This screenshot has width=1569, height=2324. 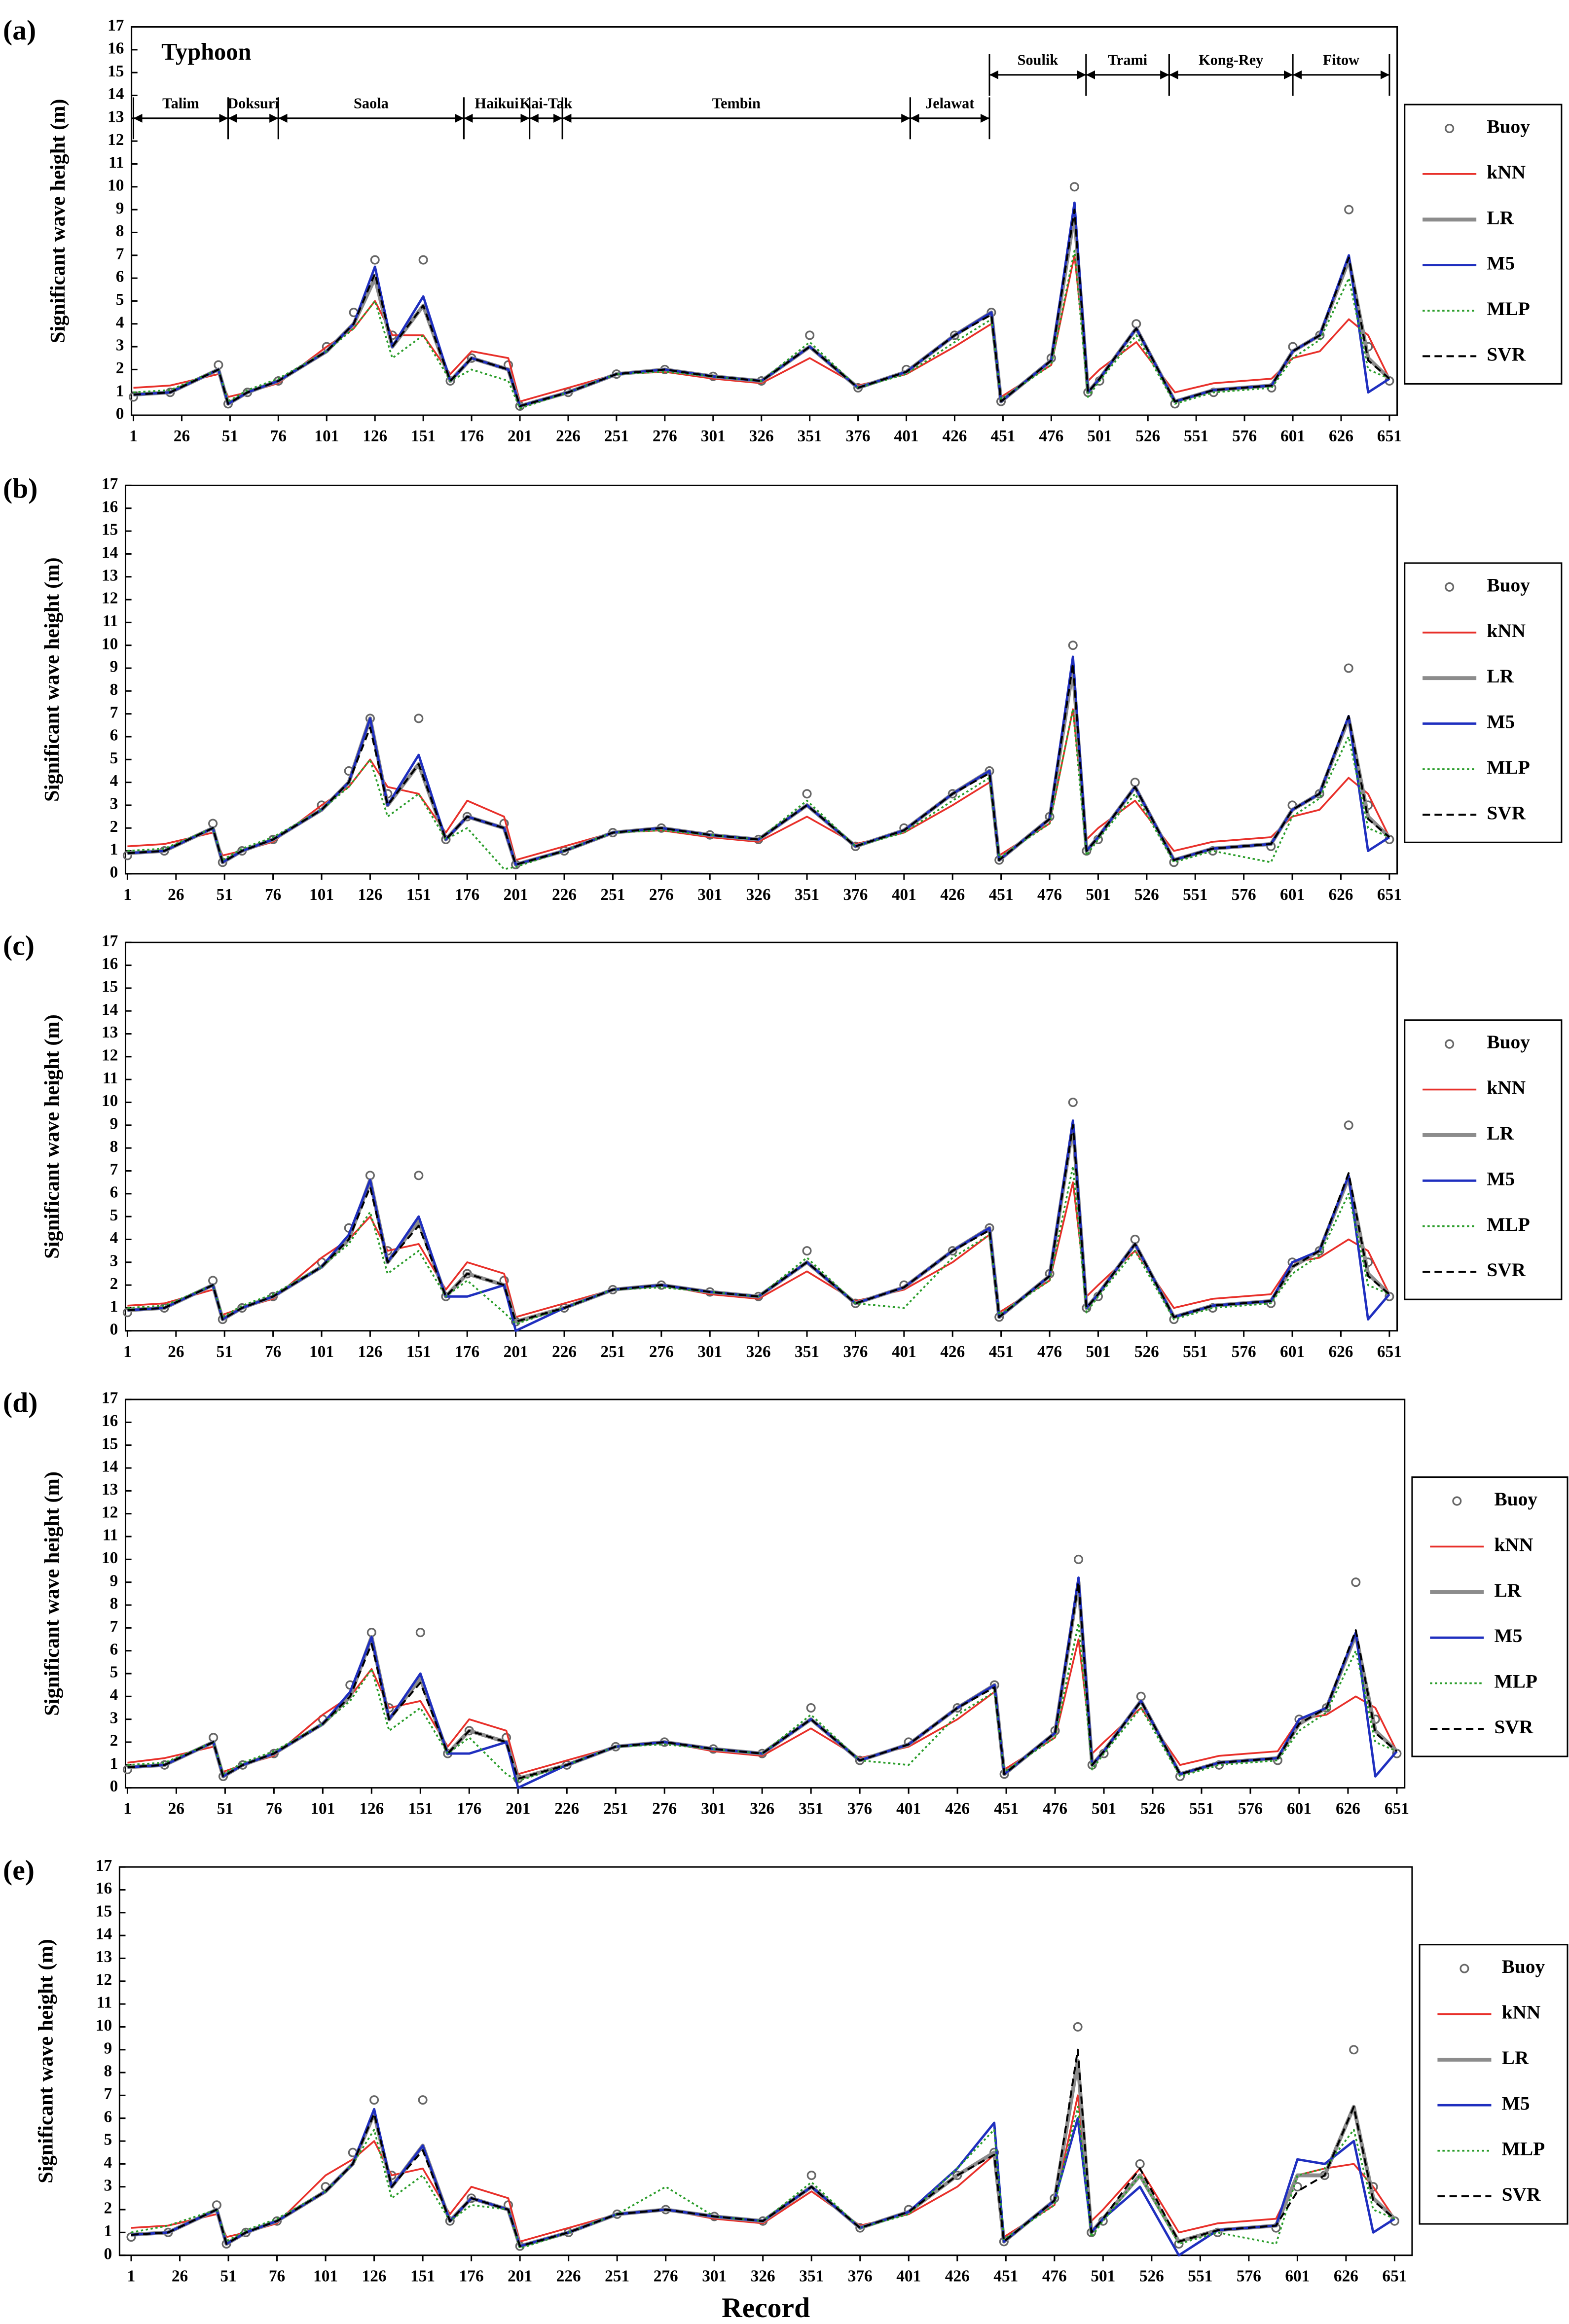 I want to click on y-tick-label: 2, so click(x=114, y=1741).